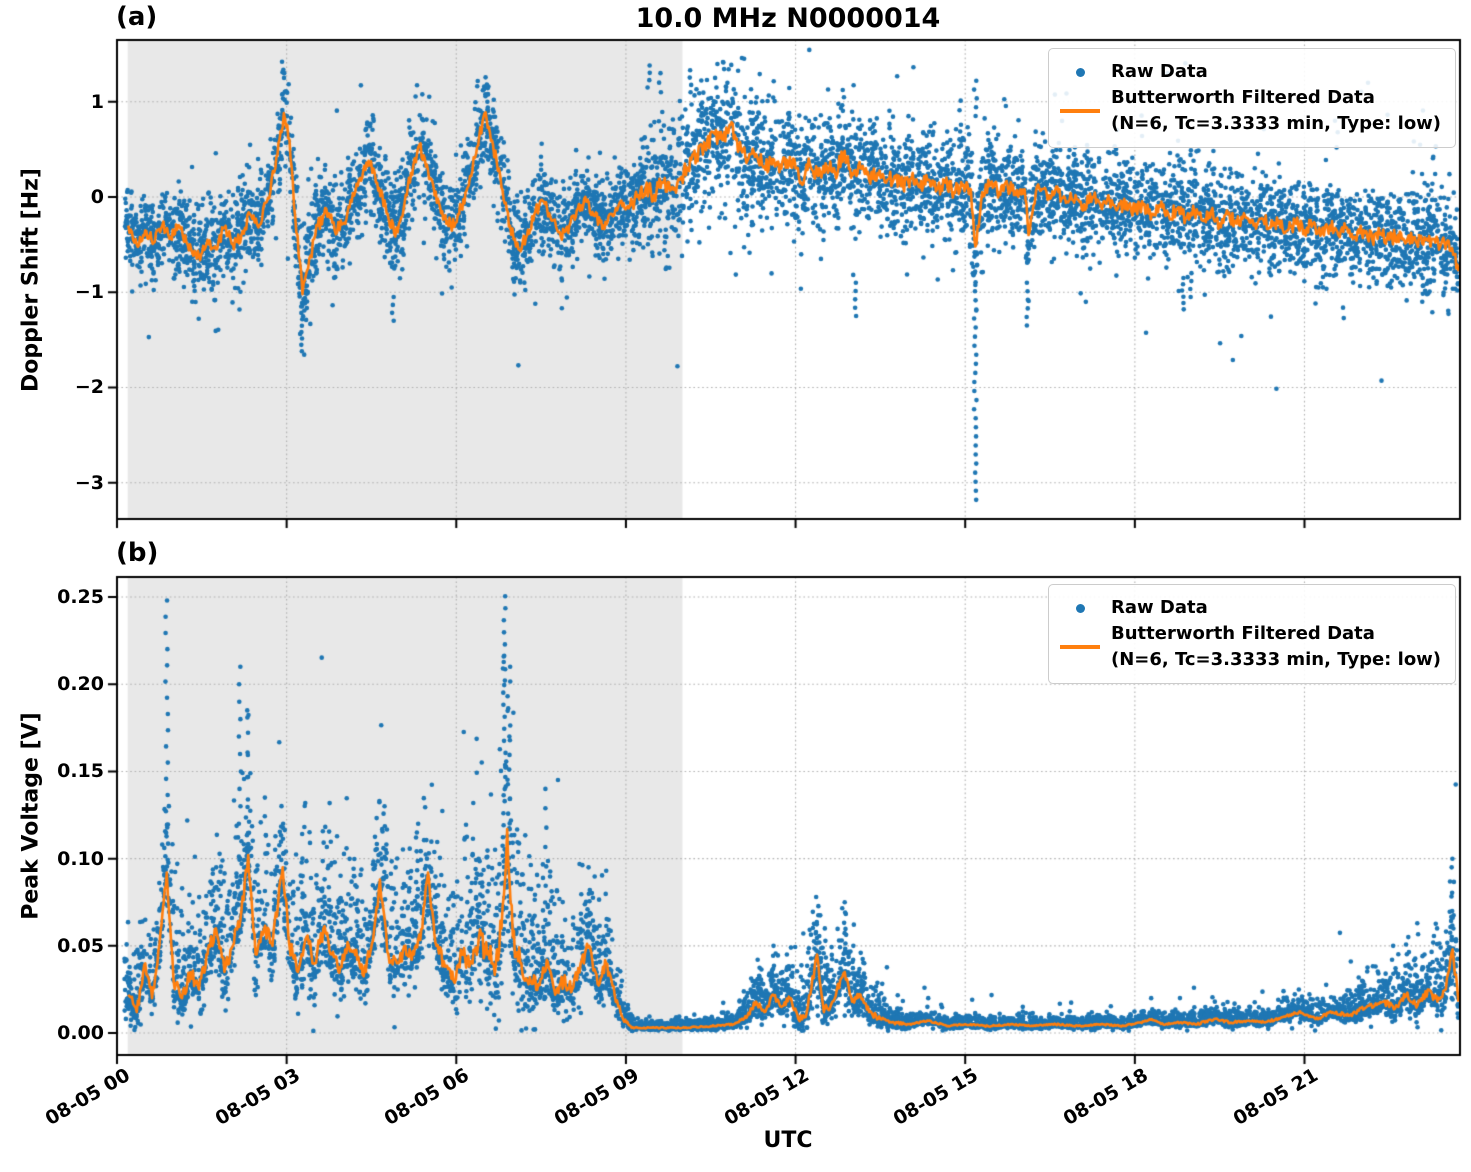  I want to click on x-axis-label: UTC, so click(788, 1140).